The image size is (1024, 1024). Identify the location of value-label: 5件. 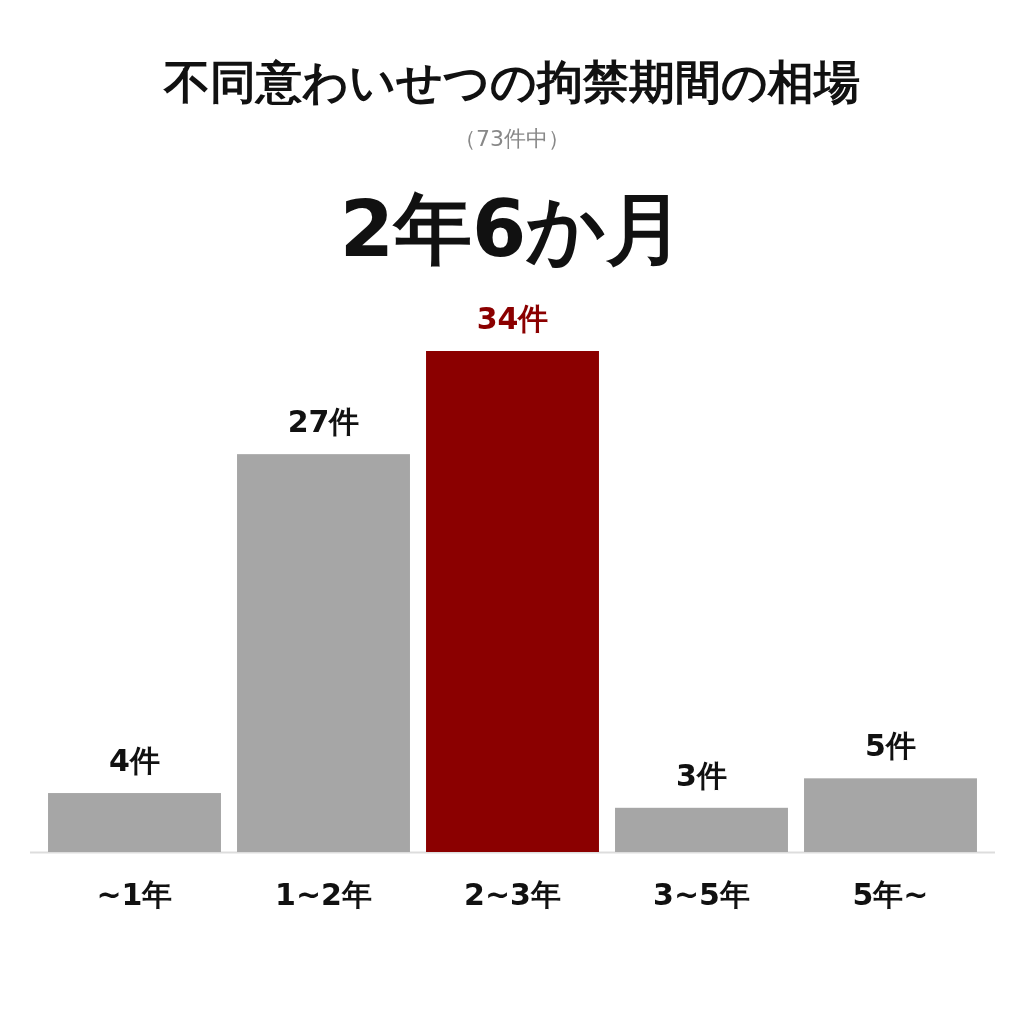
(890, 746).